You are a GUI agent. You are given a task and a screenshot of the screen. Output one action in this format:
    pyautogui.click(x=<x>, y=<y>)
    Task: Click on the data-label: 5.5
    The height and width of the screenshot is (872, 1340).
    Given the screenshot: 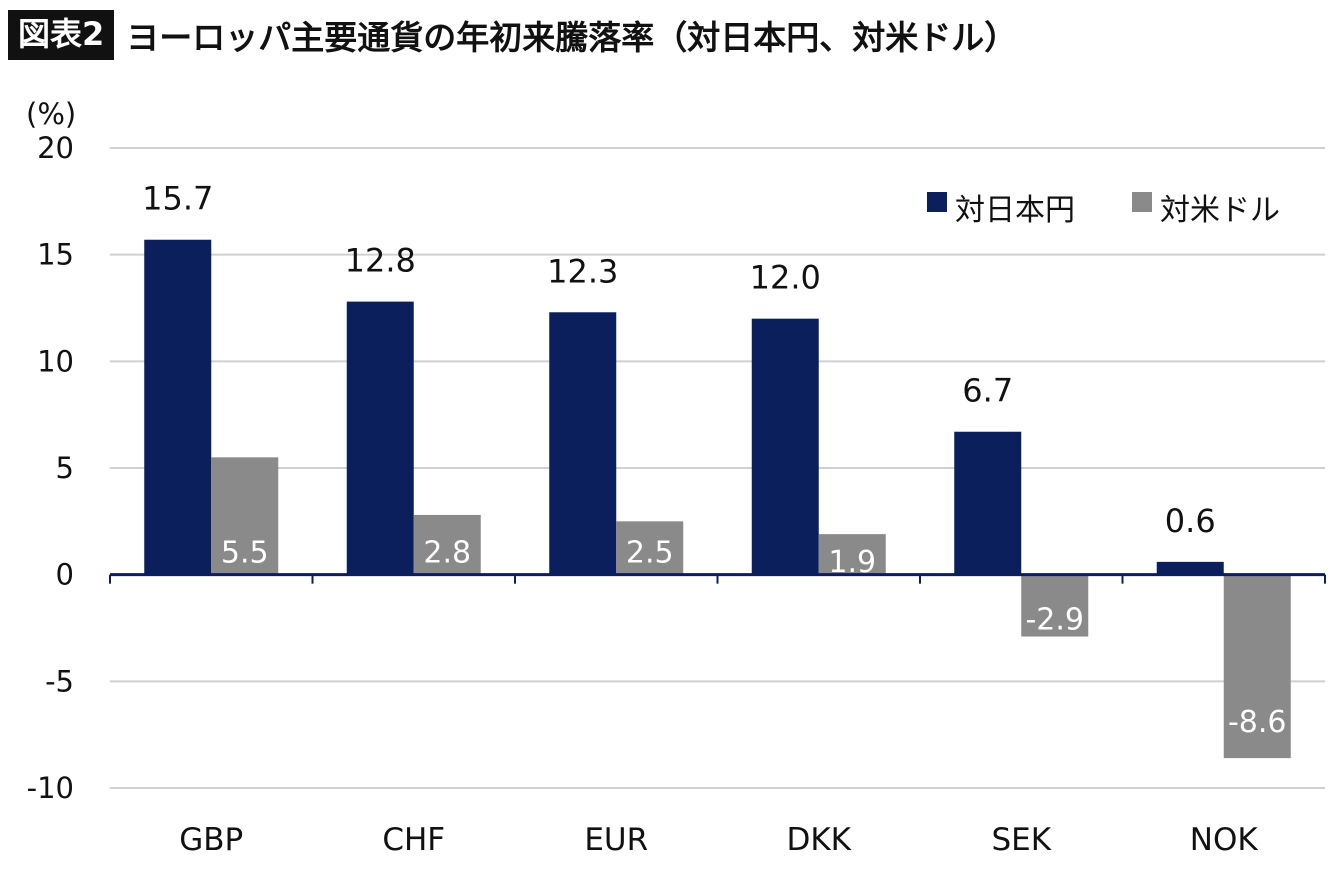 What is the action you would take?
    pyautogui.click(x=245, y=553)
    